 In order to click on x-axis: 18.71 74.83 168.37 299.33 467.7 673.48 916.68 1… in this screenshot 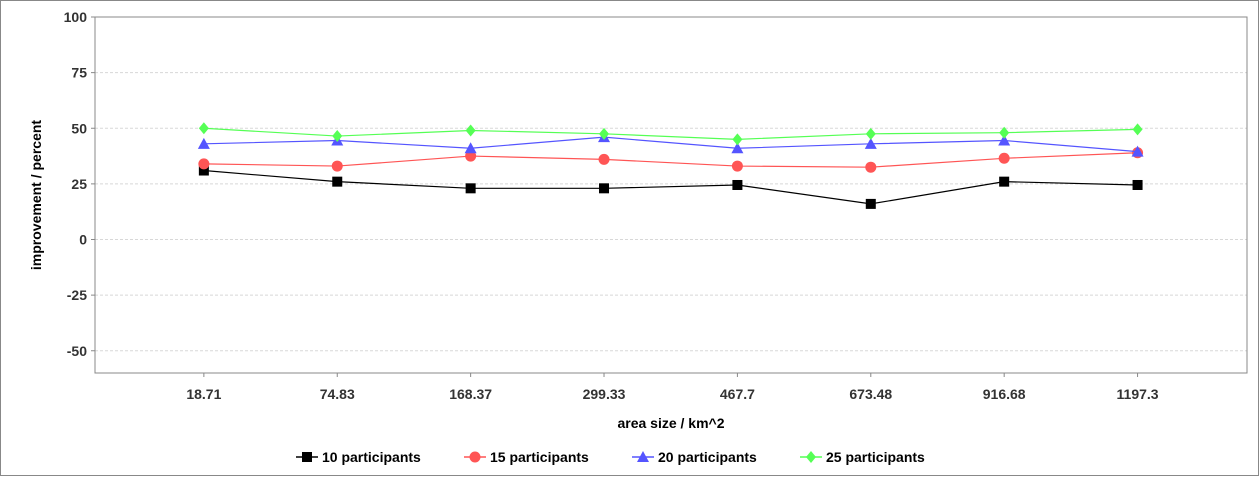, I will do `click(672, 387)`.